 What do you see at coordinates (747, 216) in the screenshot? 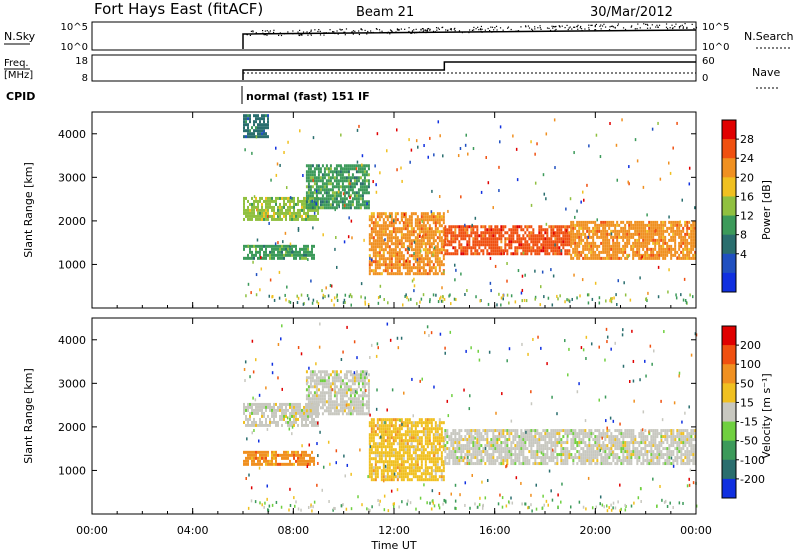
I see `power-colorbar-label: 12` at bounding box center [747, 216].